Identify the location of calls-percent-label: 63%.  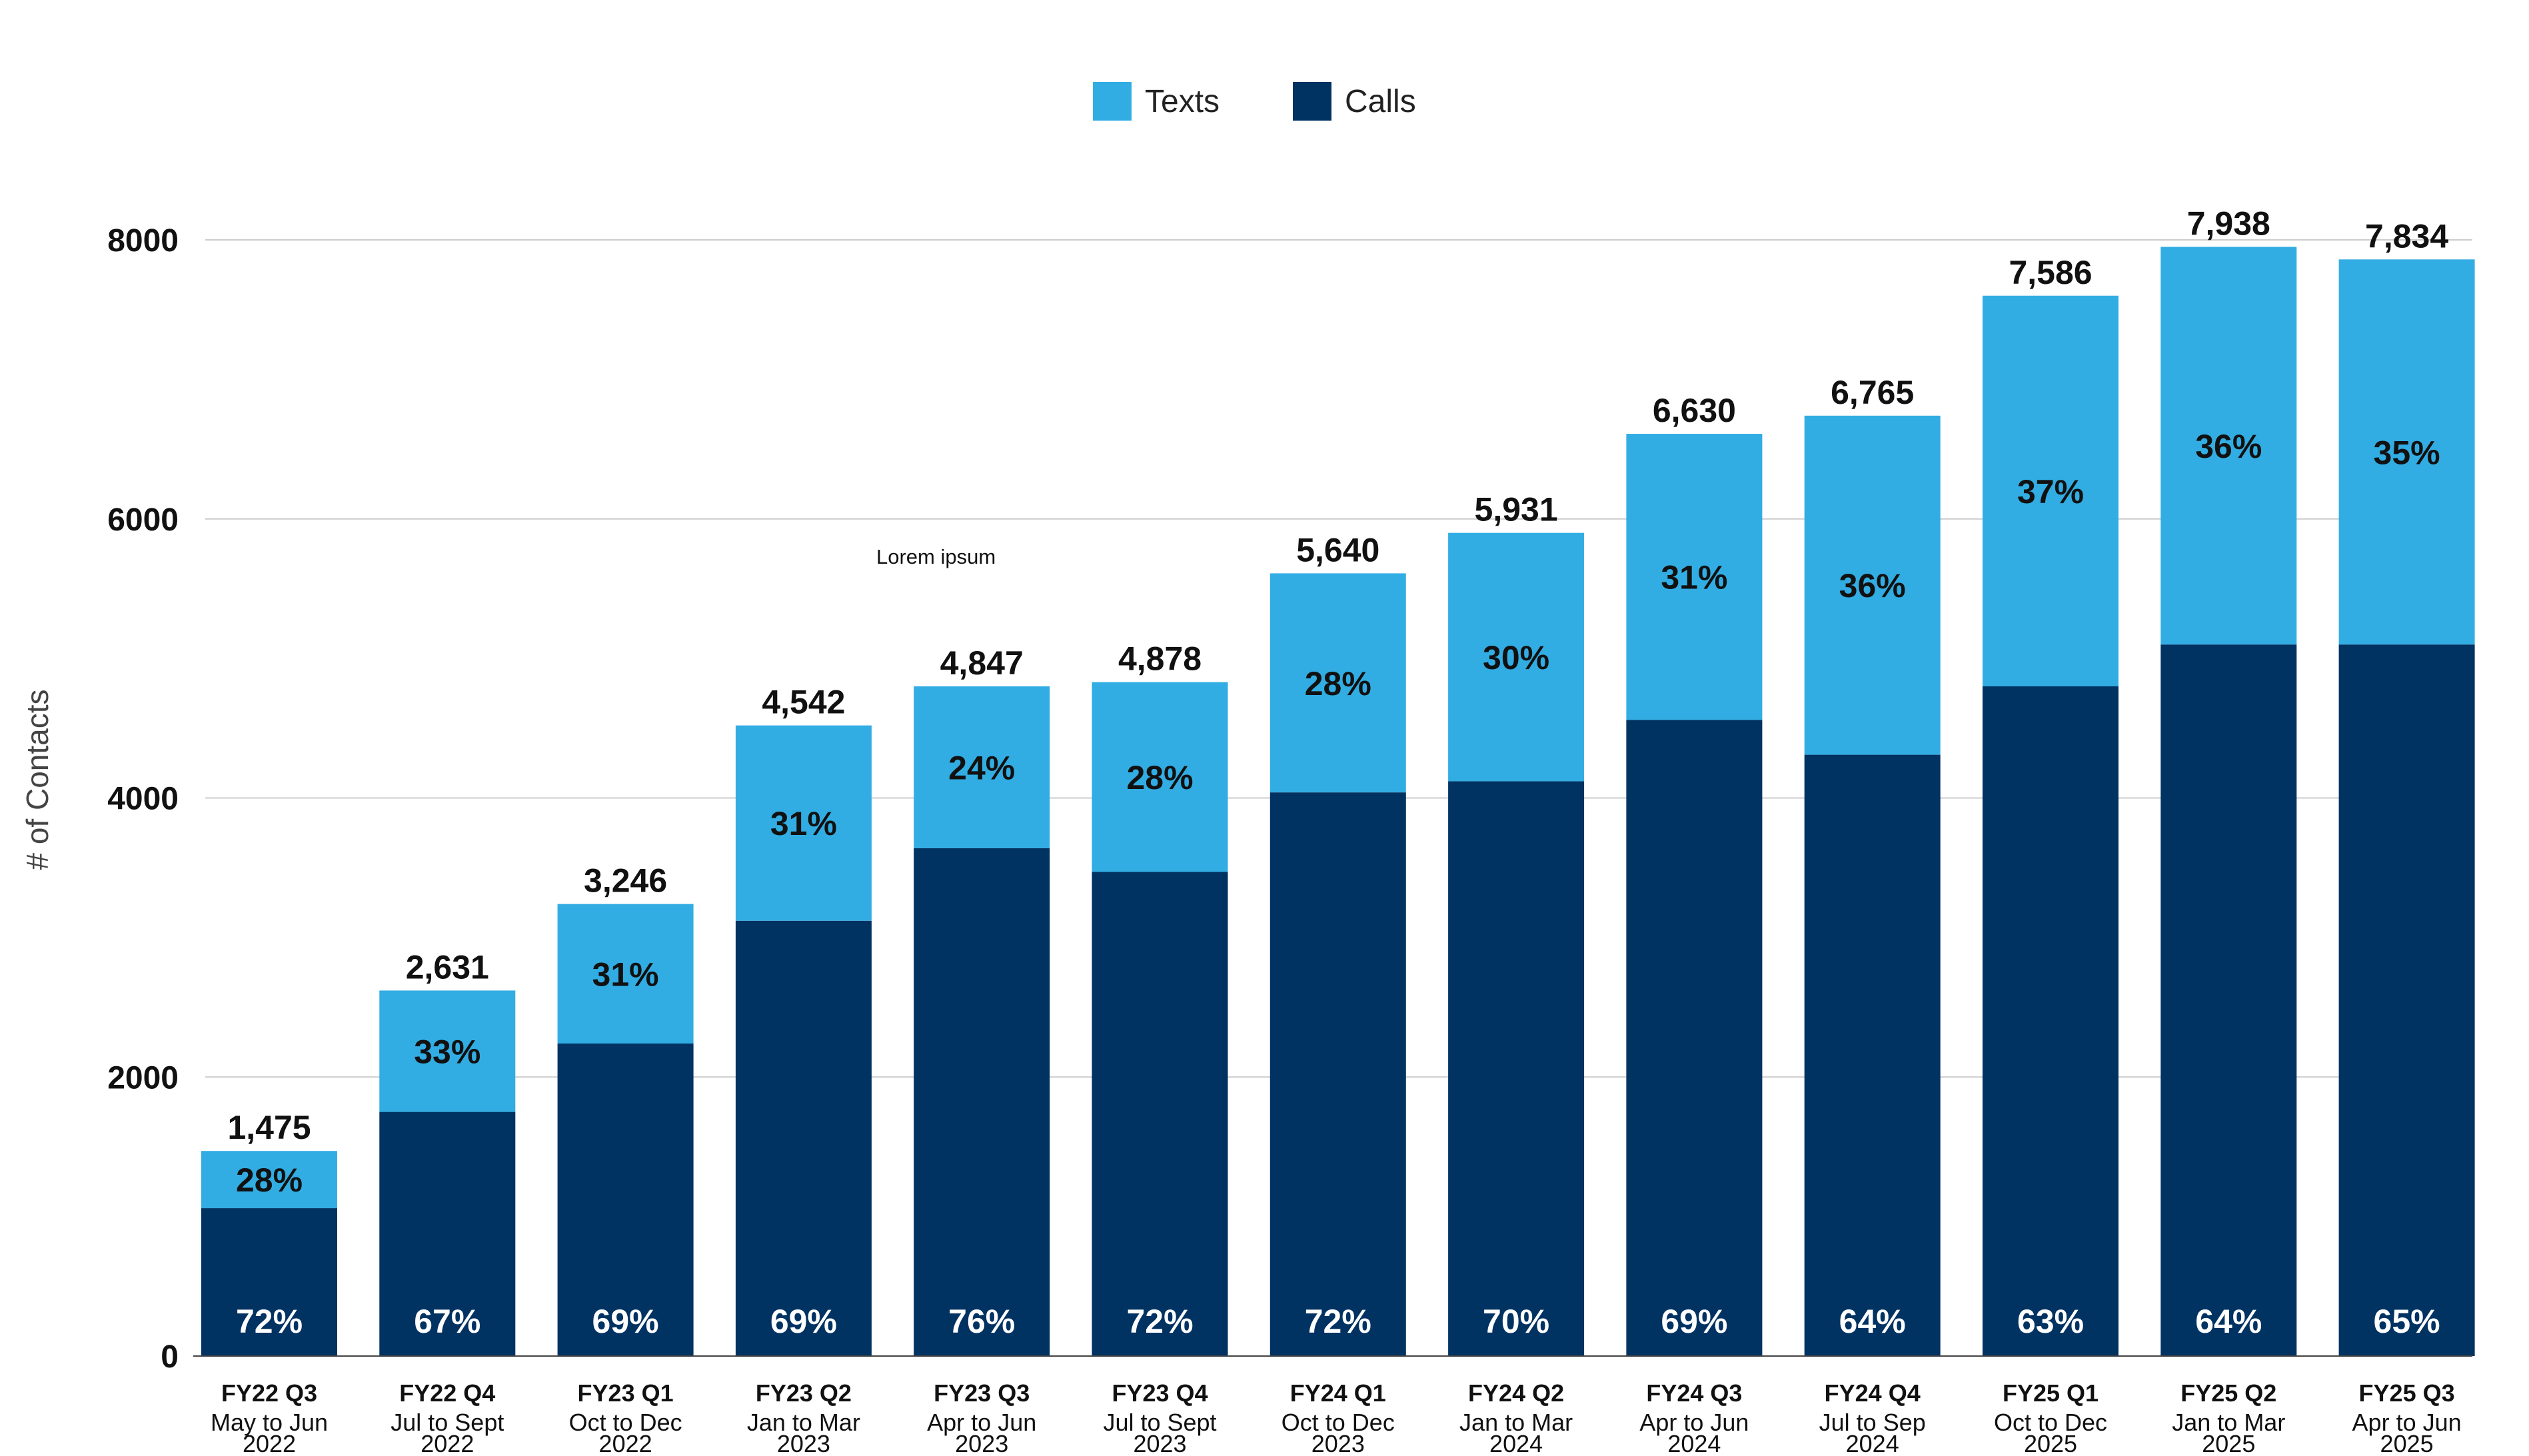
(2050, 1321).